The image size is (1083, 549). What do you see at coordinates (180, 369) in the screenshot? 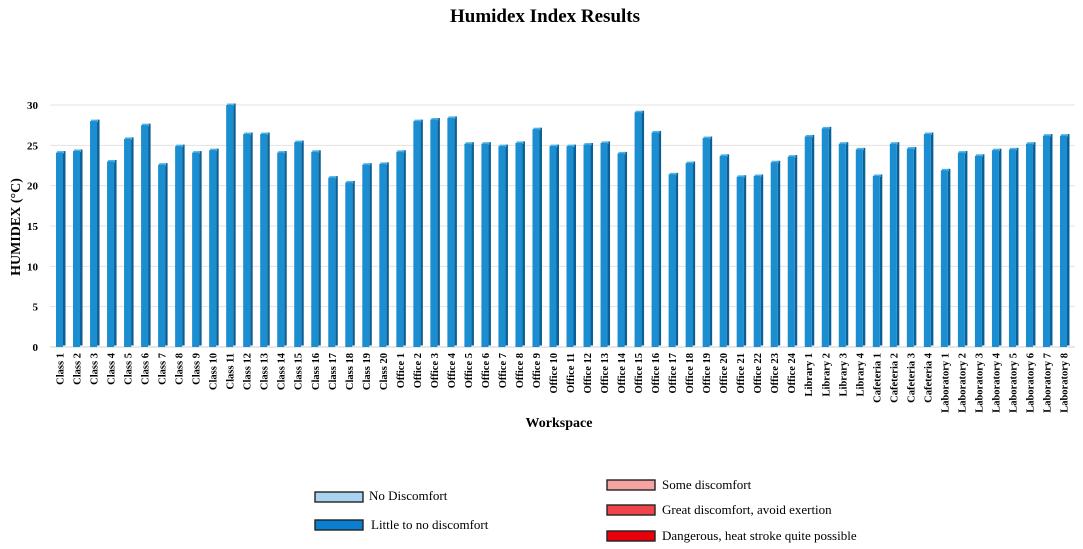
I see `x-tick-label: Class 8` at bounding box center [180, 369].